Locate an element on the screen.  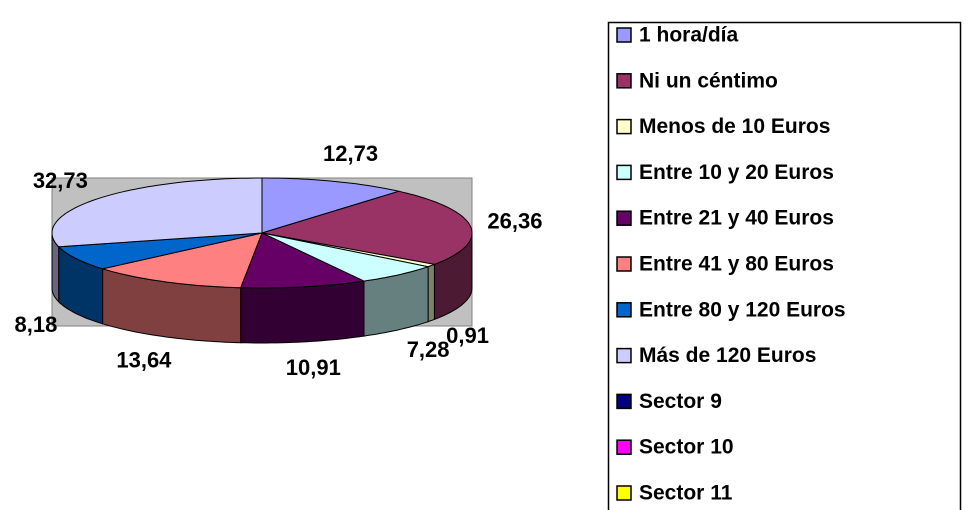
legend-label: Entre 41 y 80 Euros is located at coordinates (736, 264).